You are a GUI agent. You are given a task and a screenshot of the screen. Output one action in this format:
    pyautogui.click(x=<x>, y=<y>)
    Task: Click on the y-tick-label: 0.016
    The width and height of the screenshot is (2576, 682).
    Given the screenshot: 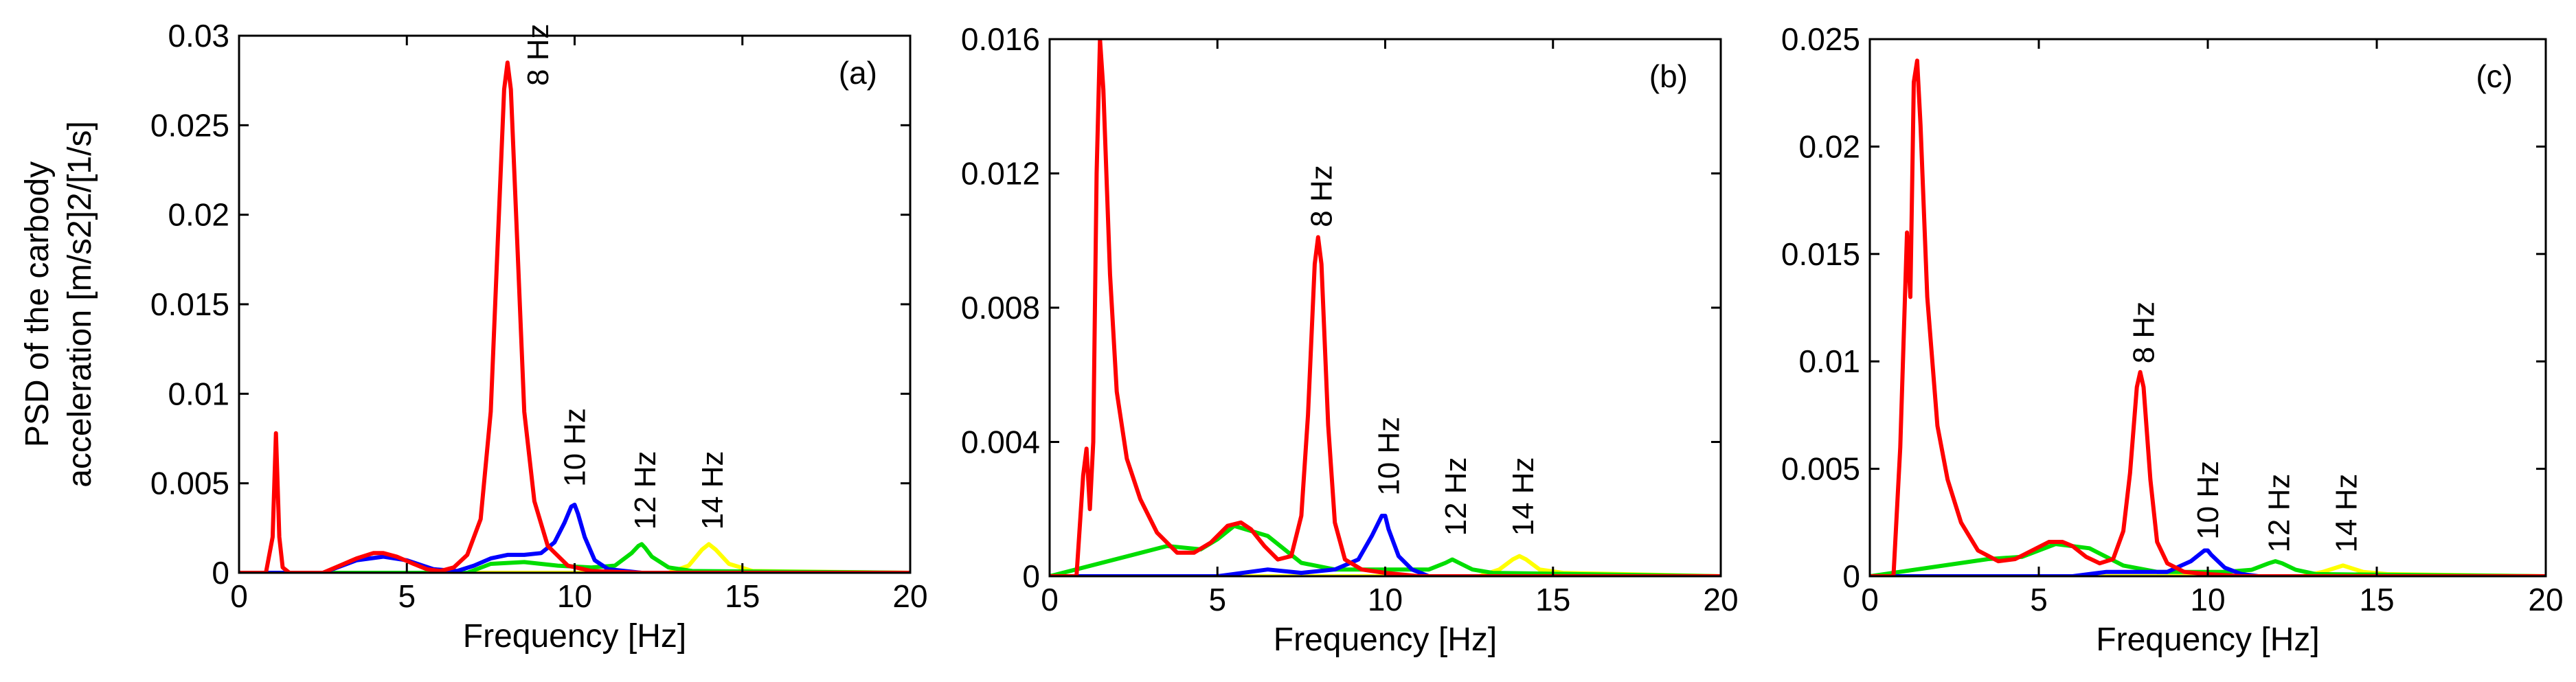 What is the action you would take?
    pyautogui.click(x=1000, y=39)
    